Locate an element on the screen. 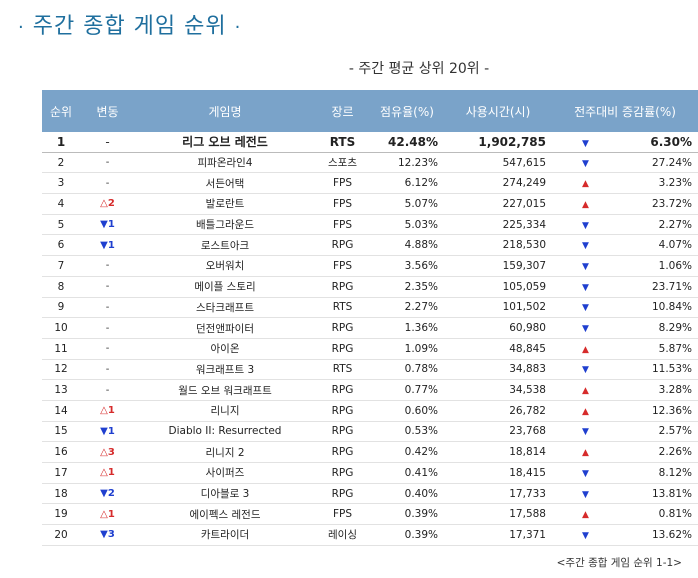 This screenshot has height=578, width=698. footer-caption: <주간 종합 게임 순위 1-1> is located at coordinates (619, 563).